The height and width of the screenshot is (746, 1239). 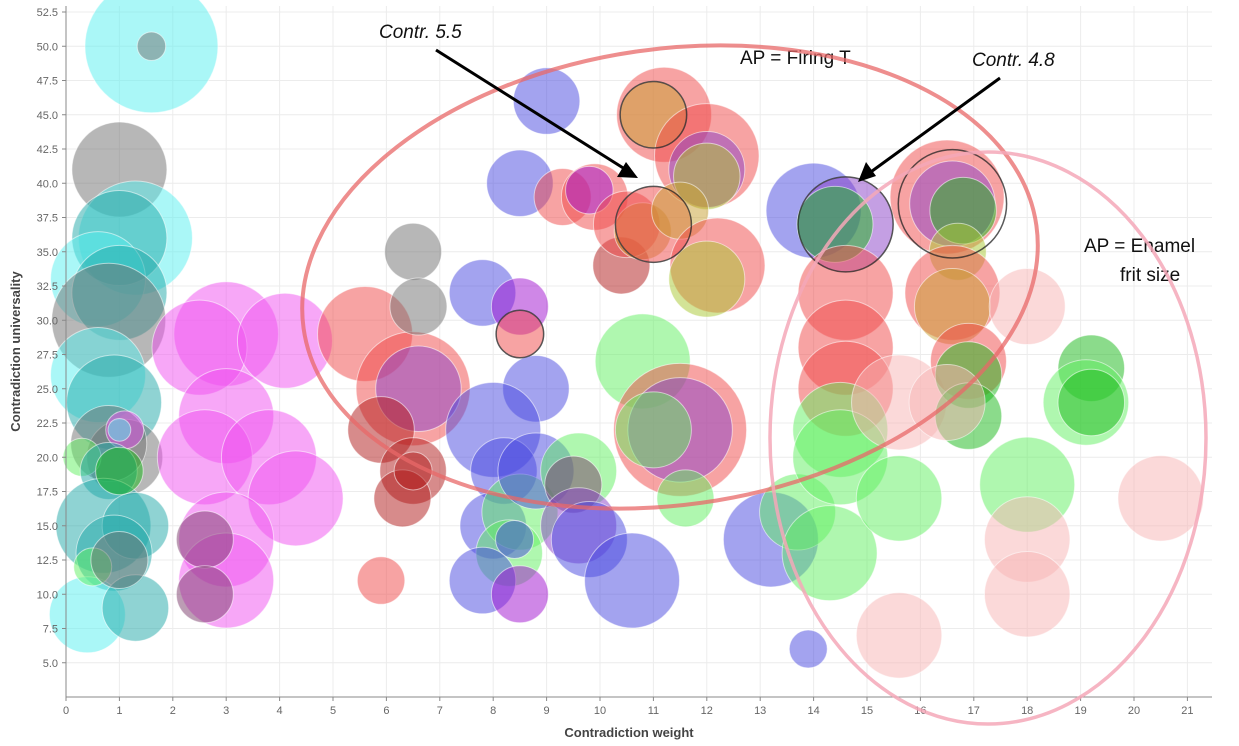 I want to click on y-tick-label: 50.0, so click(x=47, y=47).